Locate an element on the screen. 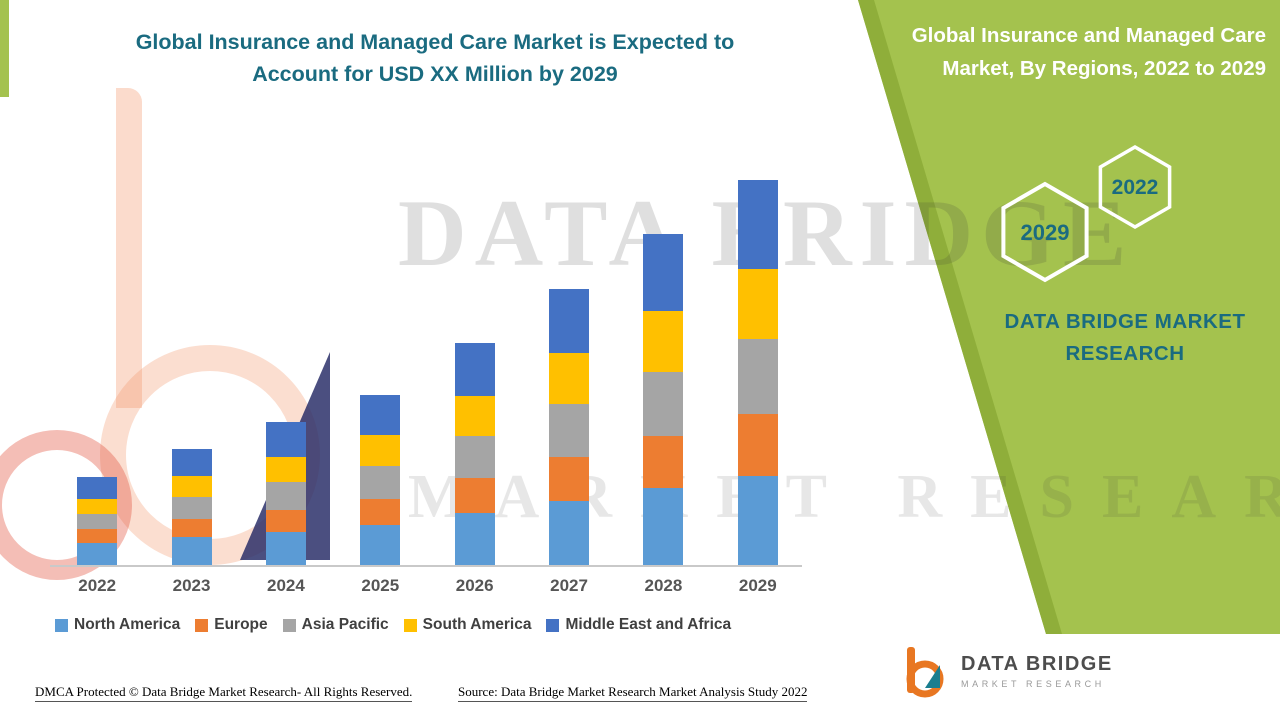  logo-text: DATA BRIDGE MARKET RESEARCH is located at coordinates (1037, 671).